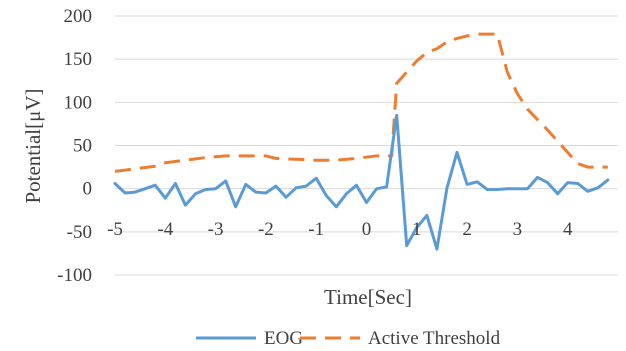  Describe the element at coordinates (316, 229) in the screenshot. I see `x-tick-label: -1` at that location.